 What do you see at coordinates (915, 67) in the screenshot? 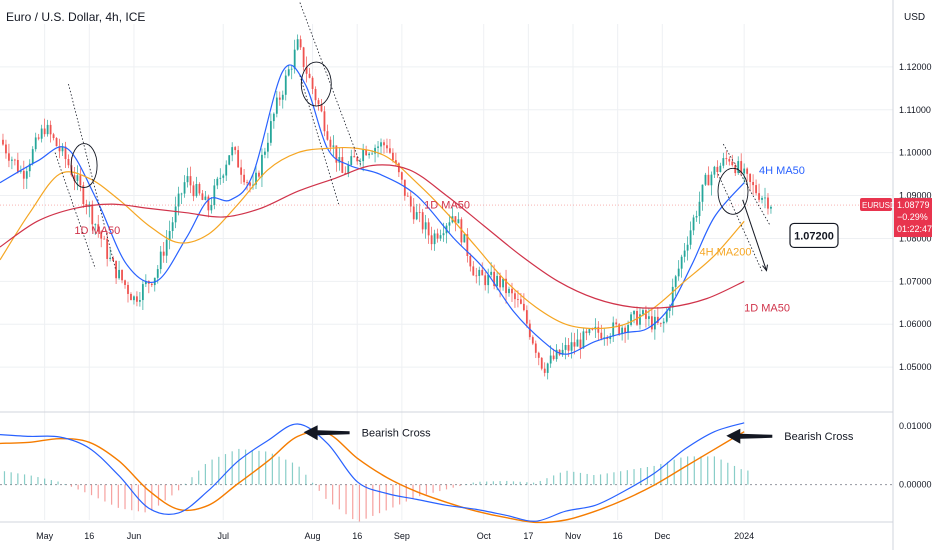
I see `price-axis-tick-label: 1.12000` at bounding box center [915, 67].